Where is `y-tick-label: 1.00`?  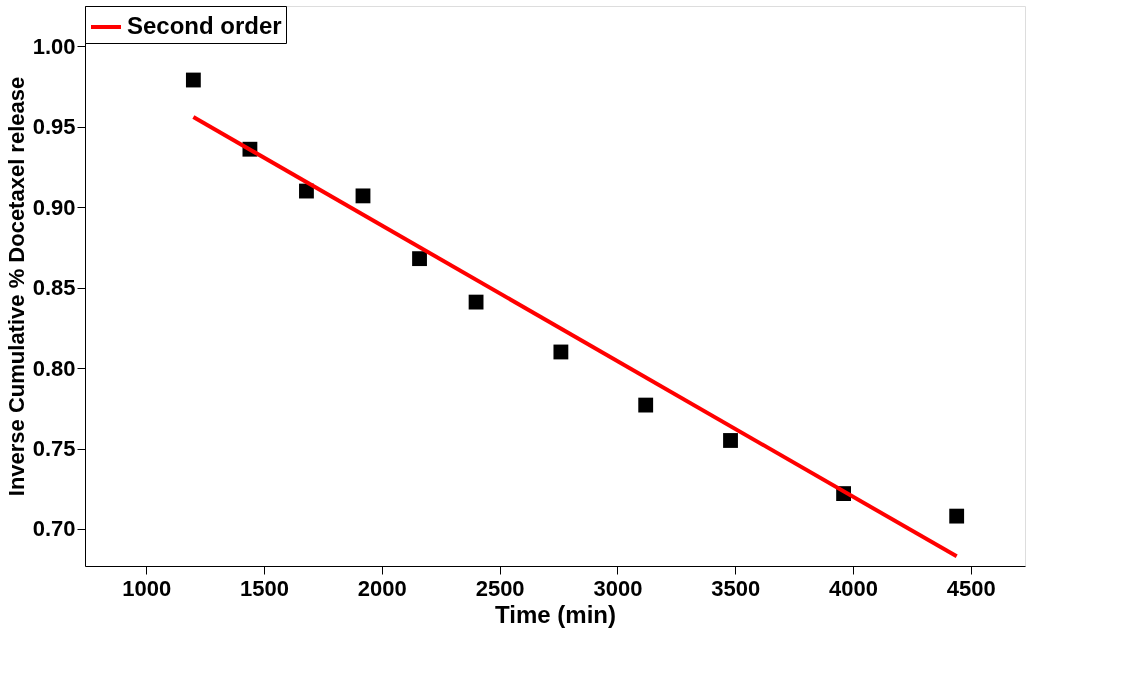
y-tick-label: 1.00 is located at coordinates (54, 46).